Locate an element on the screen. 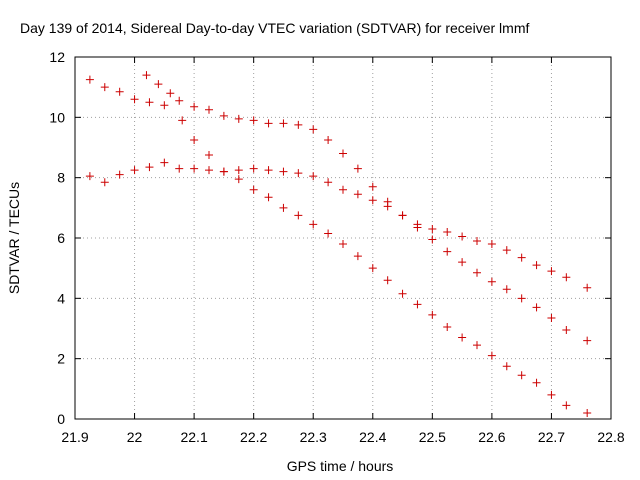 The image size is (640, 480). x-tick-label: 22 is located at coordinates (135, 437).